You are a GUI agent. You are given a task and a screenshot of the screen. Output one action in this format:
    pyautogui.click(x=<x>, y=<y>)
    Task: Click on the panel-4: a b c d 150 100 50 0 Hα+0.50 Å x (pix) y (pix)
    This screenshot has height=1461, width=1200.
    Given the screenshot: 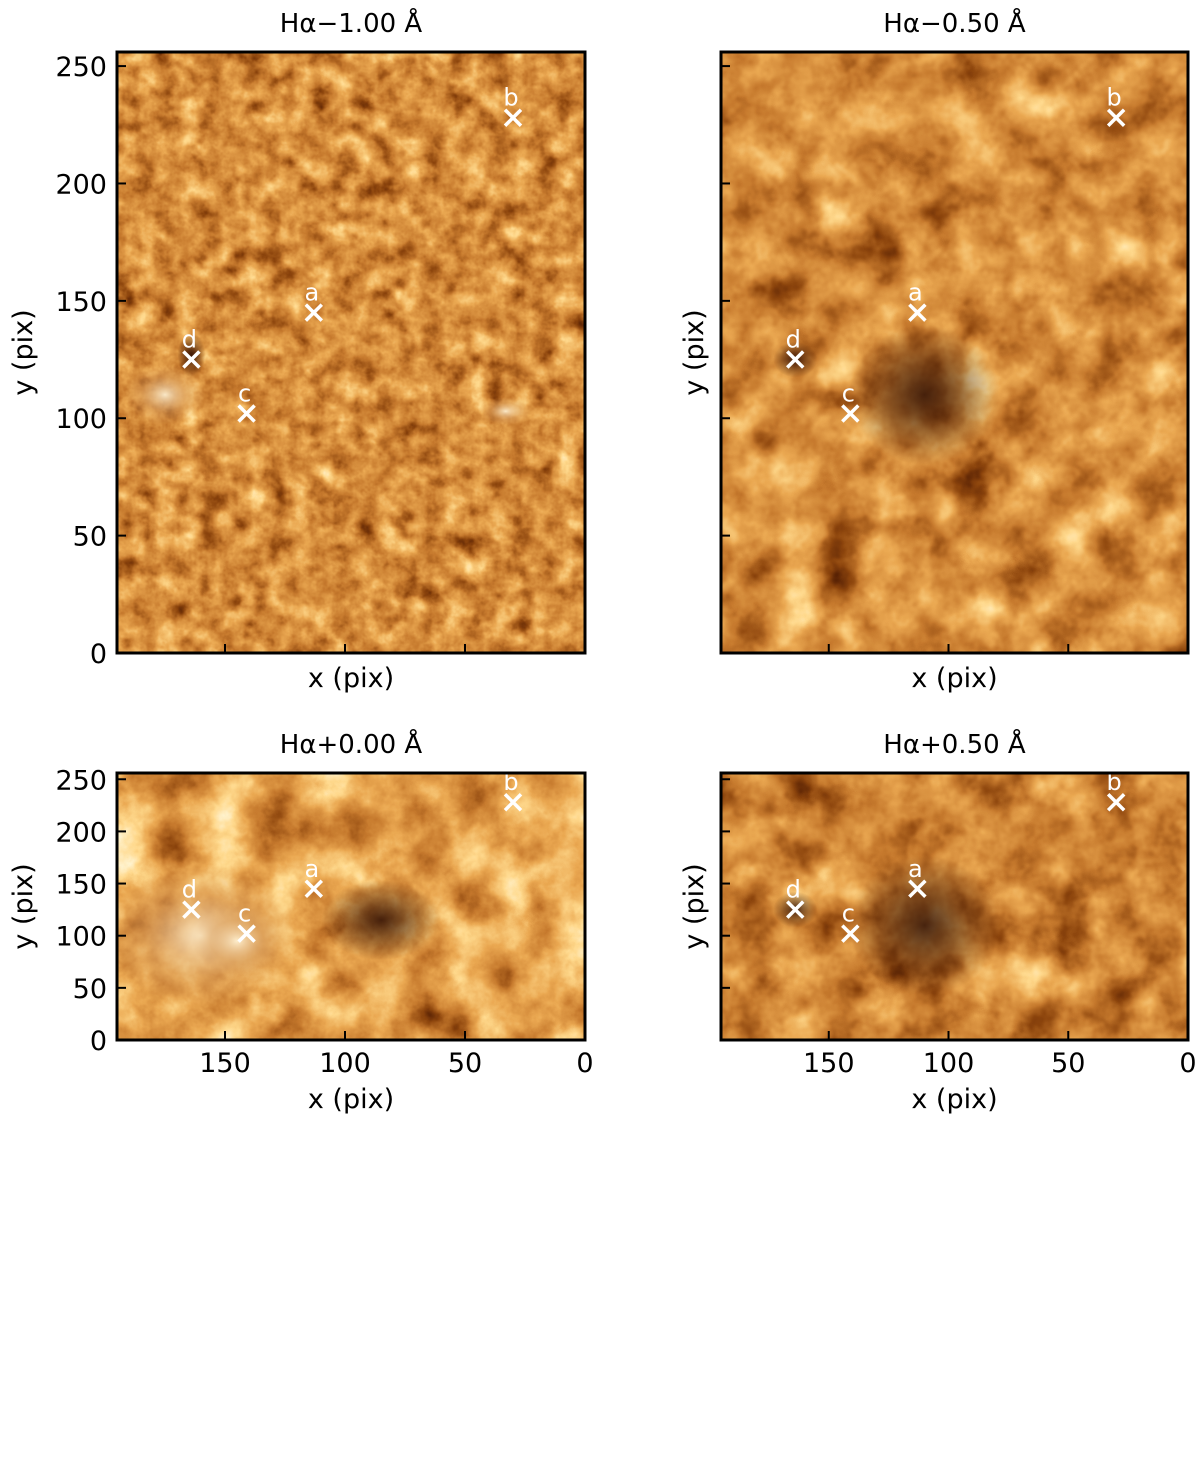 What is the action you would take?
    pyautogui.click(x=938, y=921)
    